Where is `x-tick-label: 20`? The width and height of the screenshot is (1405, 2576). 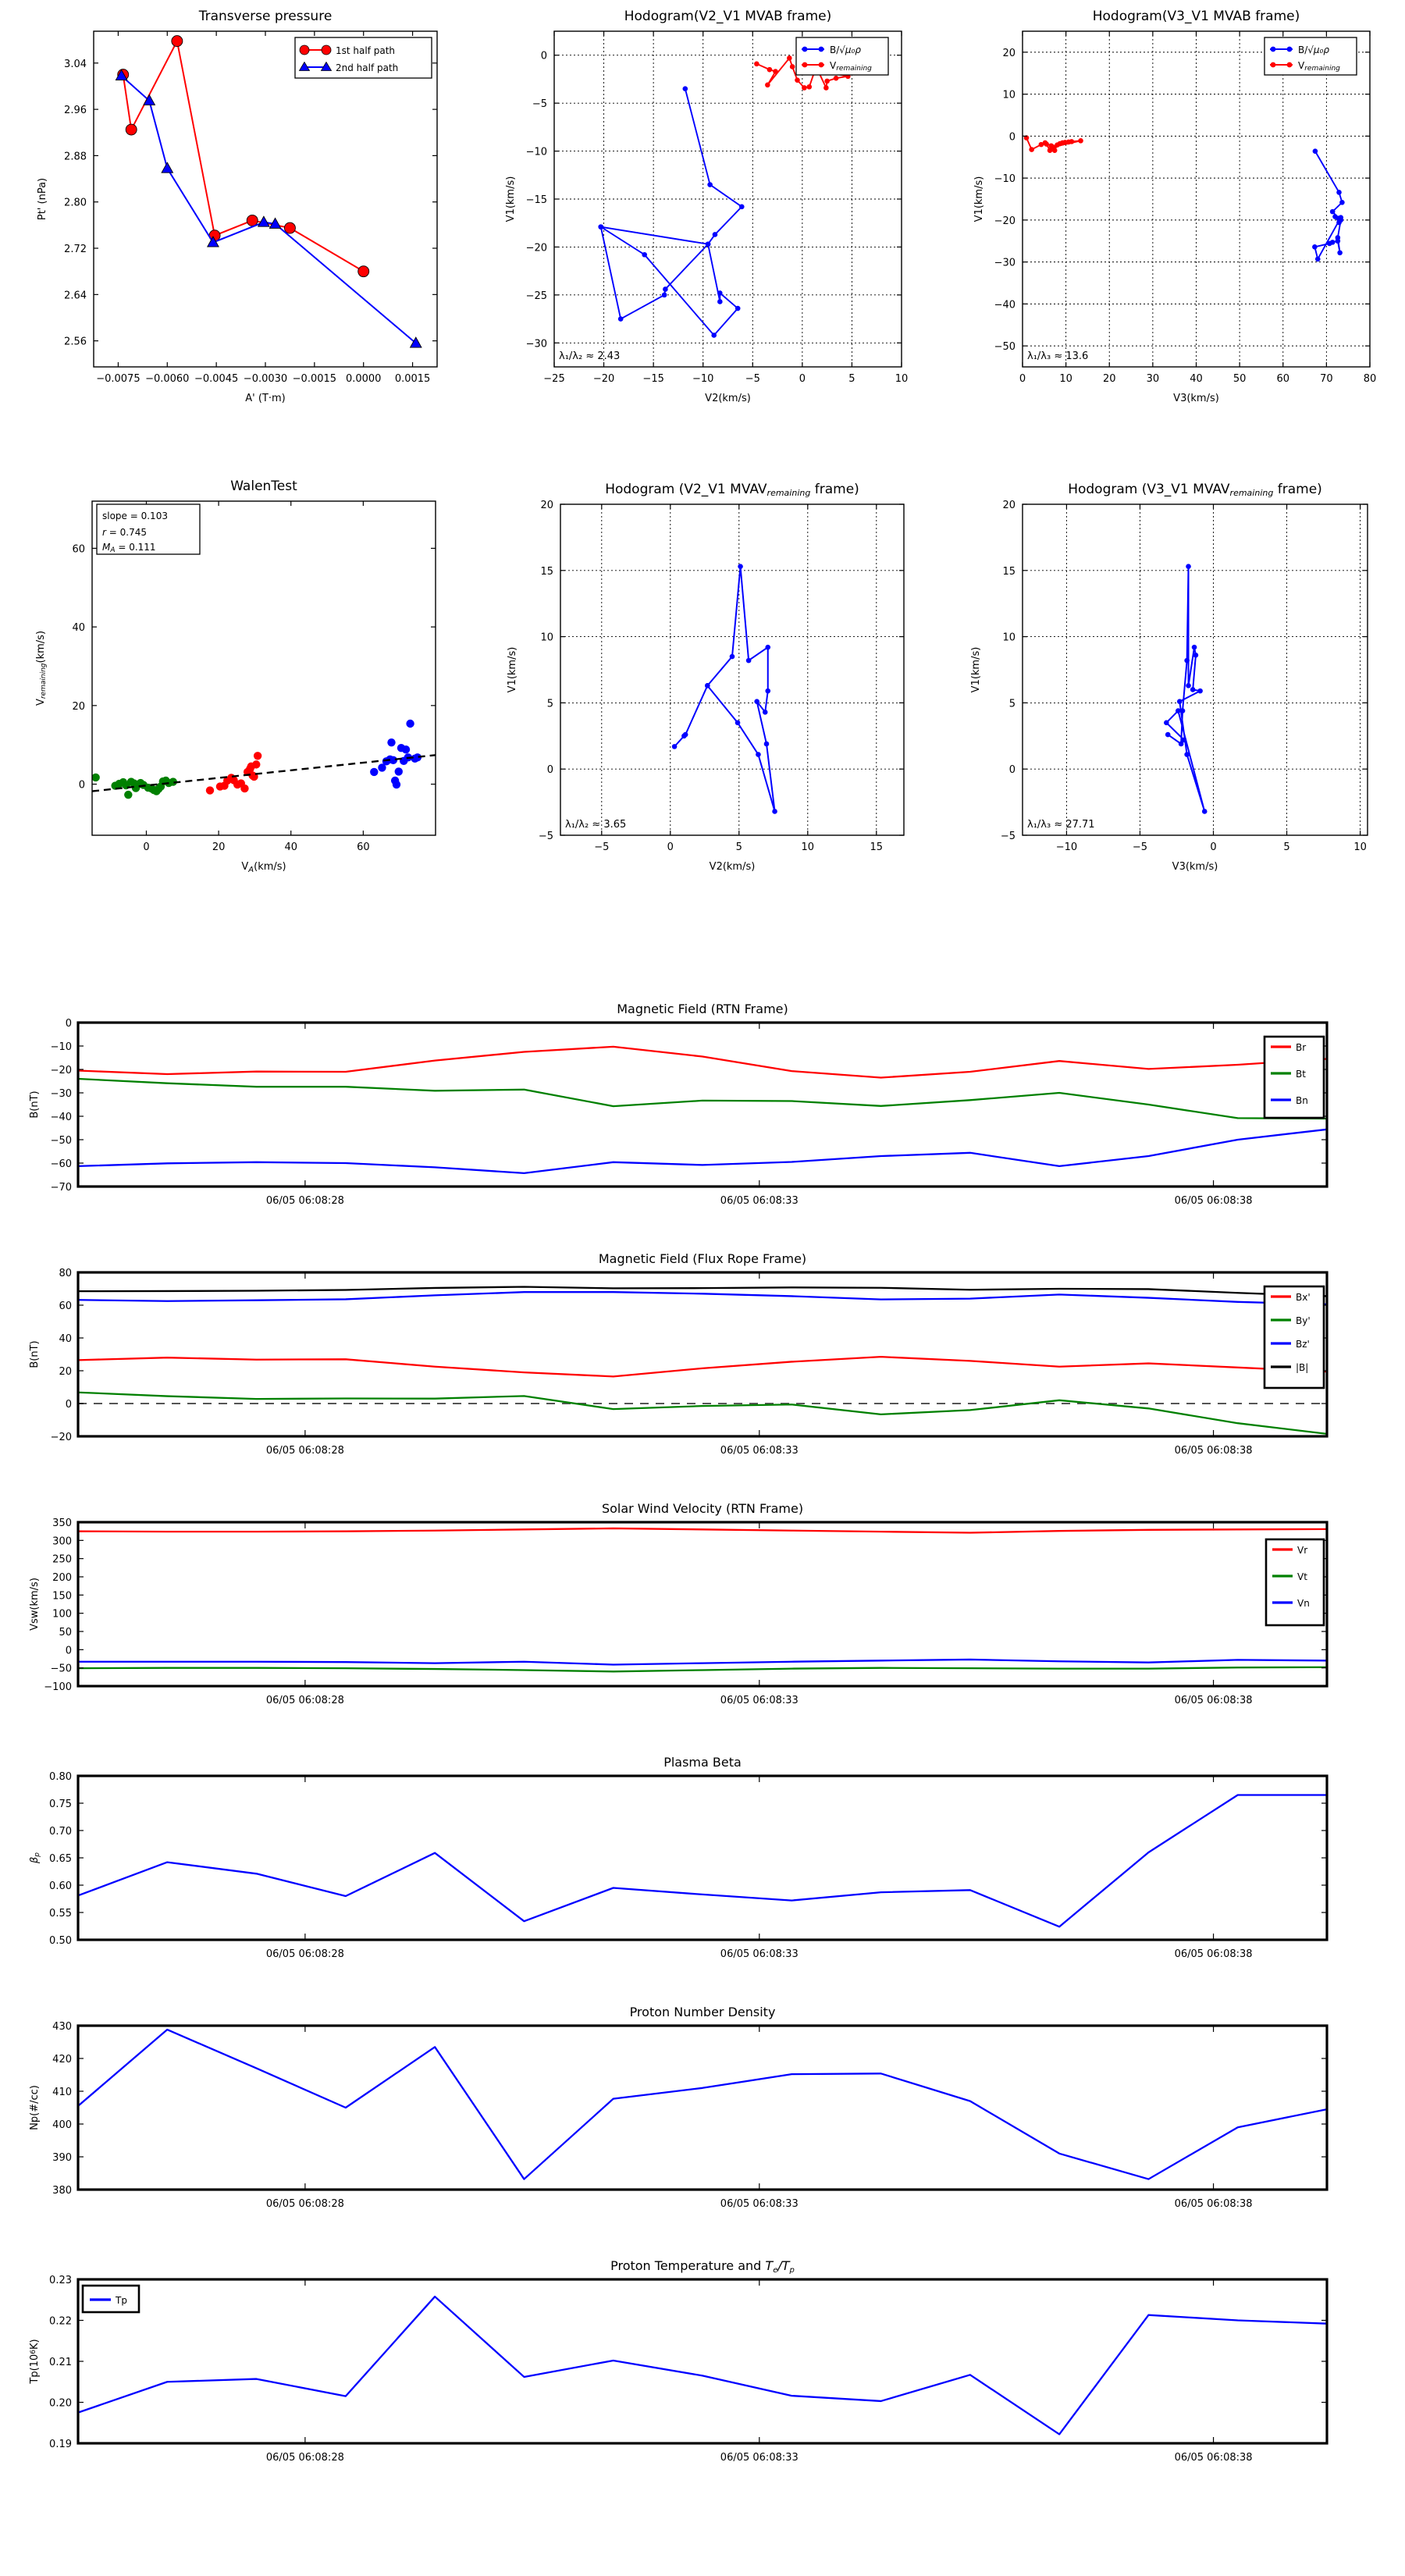
x-tick-label: 20 is located at coordinates (219, 847).